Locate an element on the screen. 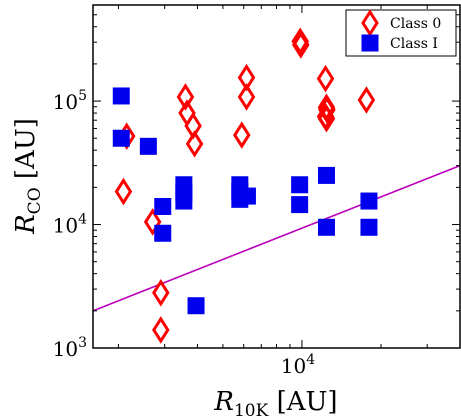 The image size is (461, 420). x-axis-label: R10K [AU] is located at coordinates (275, 403).